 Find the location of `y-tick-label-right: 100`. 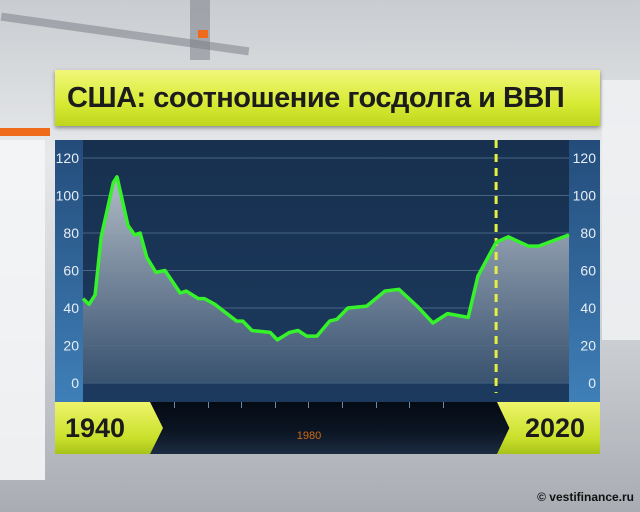

y-tick-label-right: 100 is located at coordinates (585, 196).